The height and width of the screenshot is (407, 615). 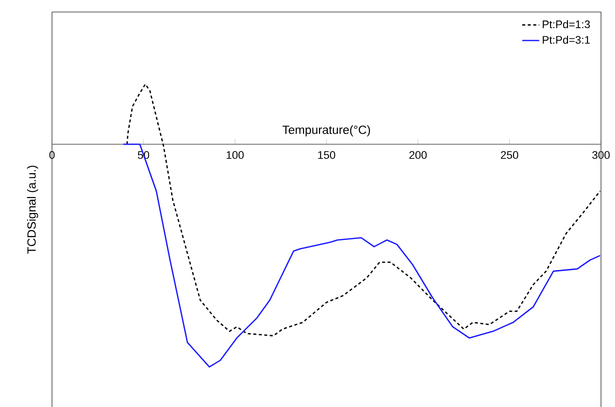 I want to click on x-tick-label: 100, so click(x=235, y=155).